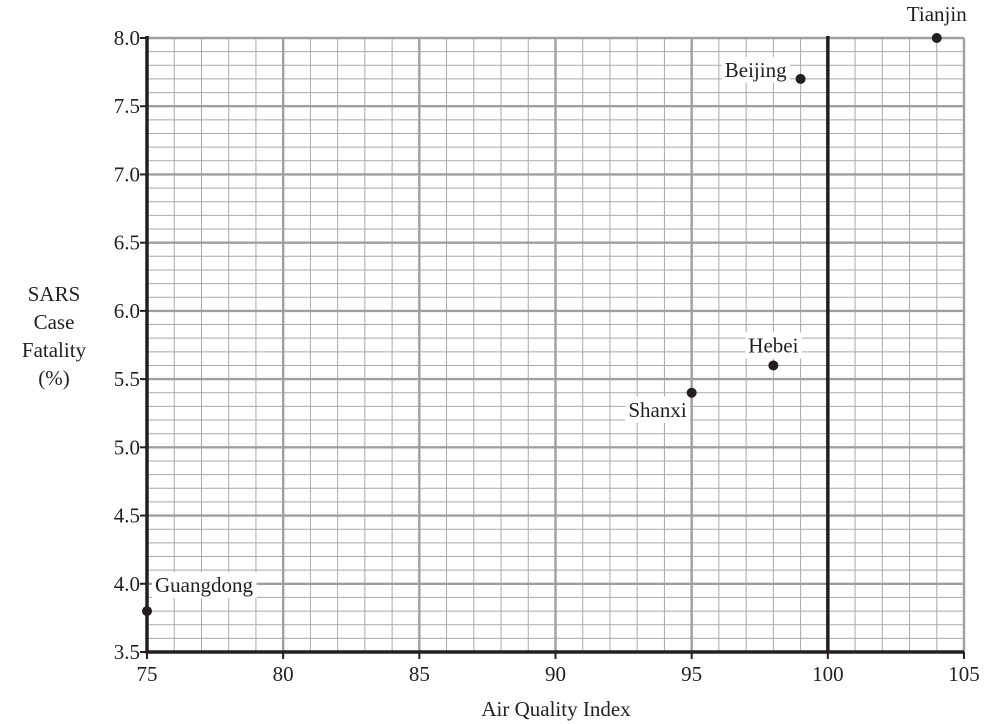  I want to click on y-tick-label: 3.5, so click(127, 652).